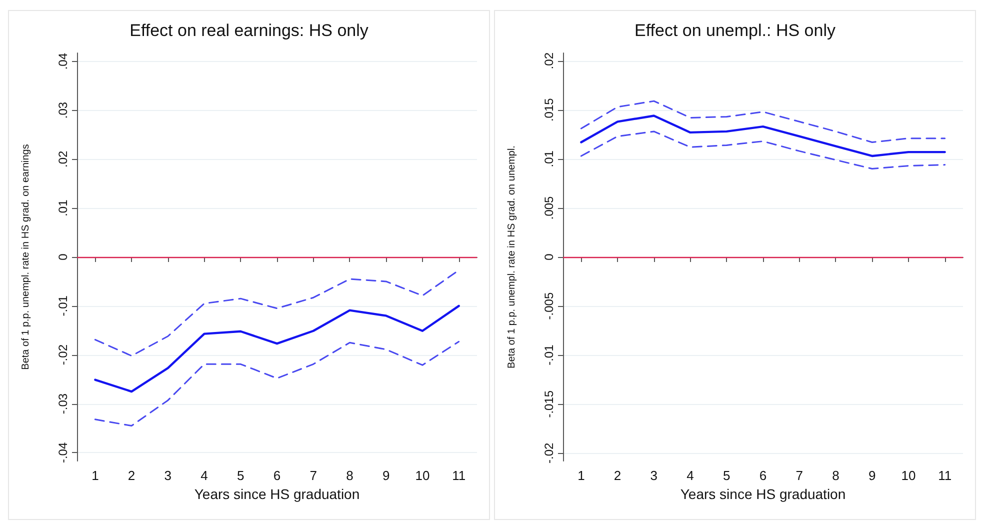 The height and width of the screenshot is (529, 983). I want to click on y-axis-title: Beta of 1 p.p. unempl. rate in HS grad. on unempl., so click(512, 257).